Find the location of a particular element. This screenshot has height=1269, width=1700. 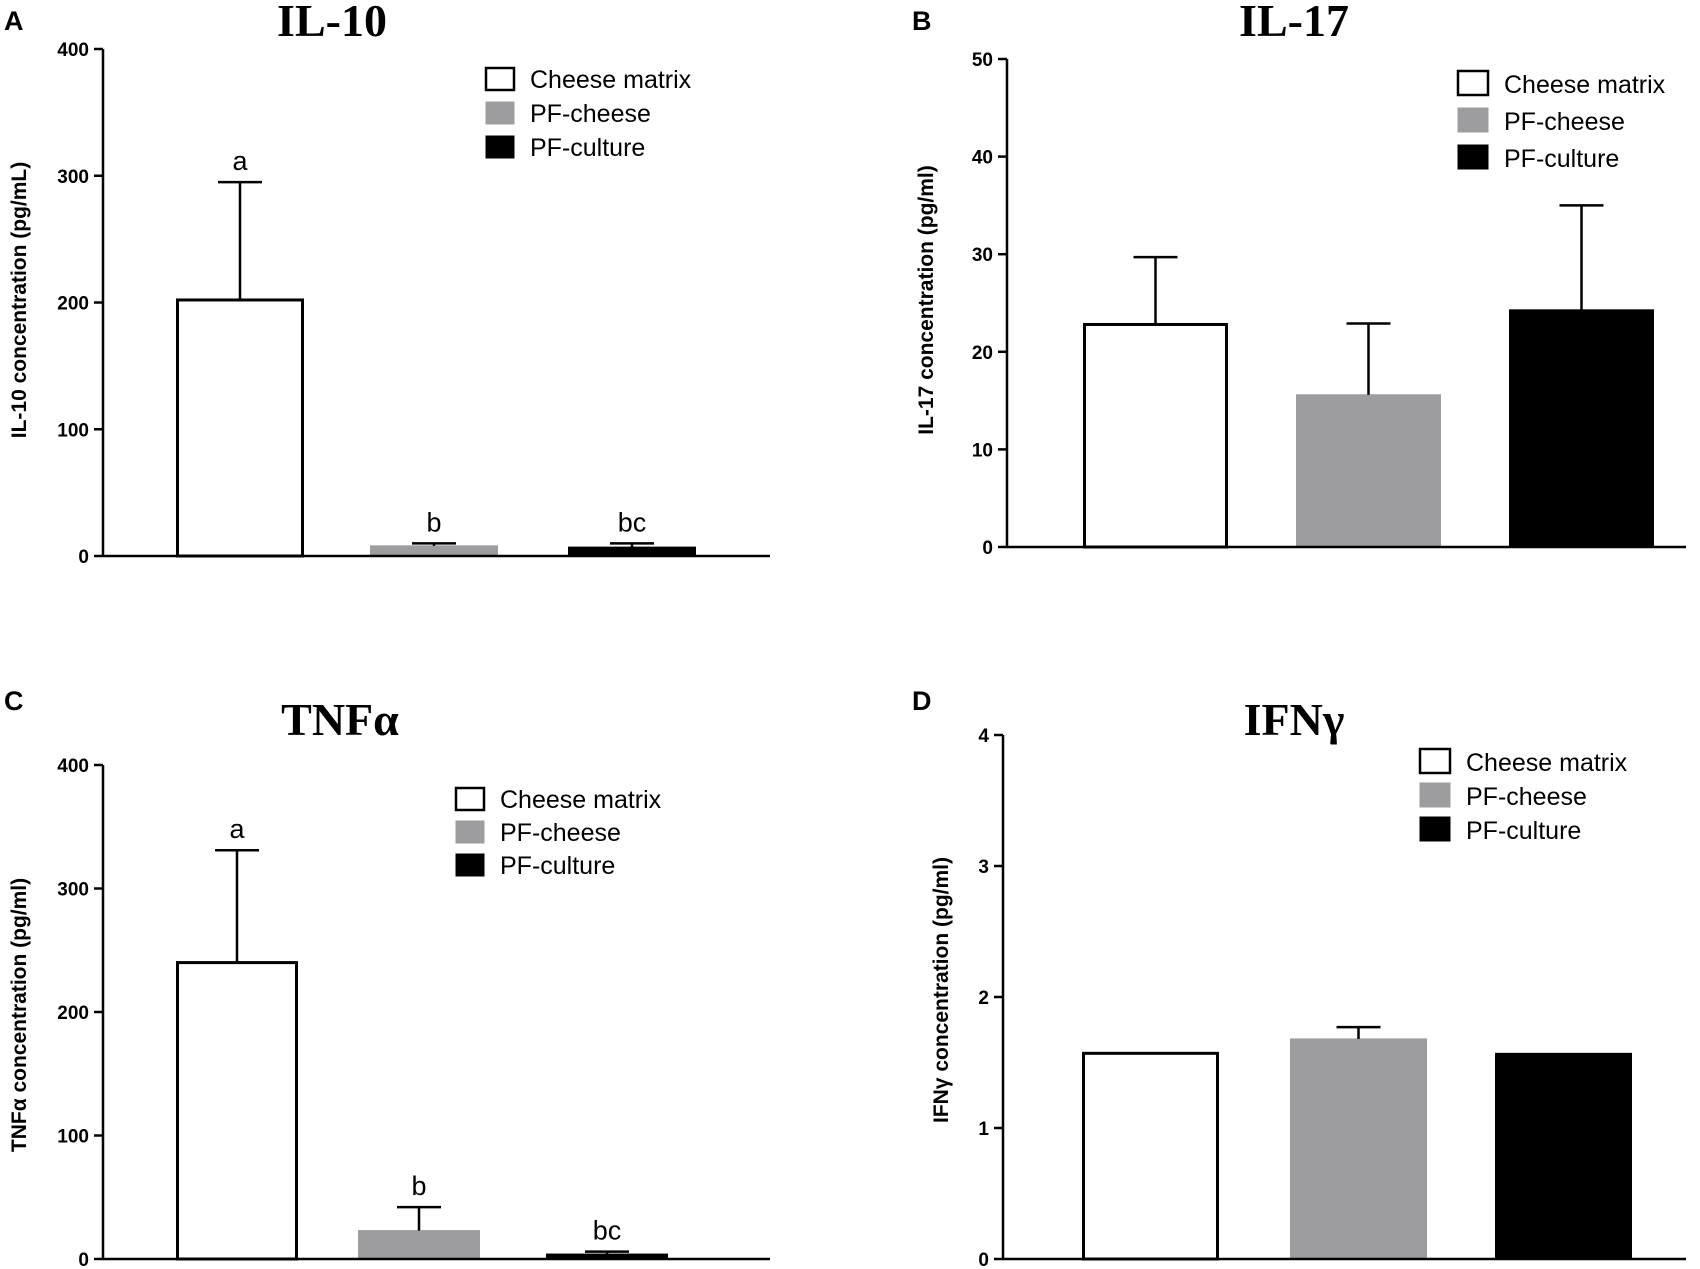

chart-title: TNFα is located at coordinates (340, 719).